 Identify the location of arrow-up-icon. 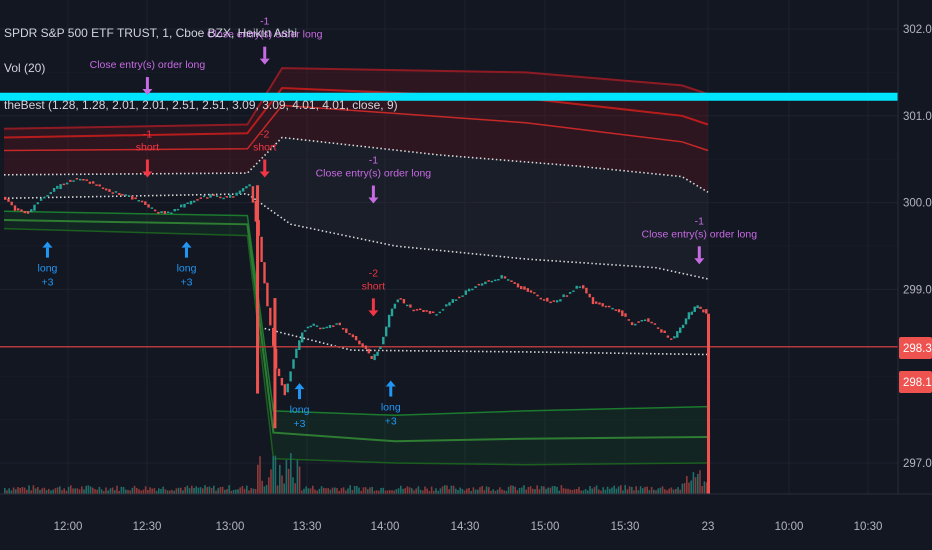
(47, 244).